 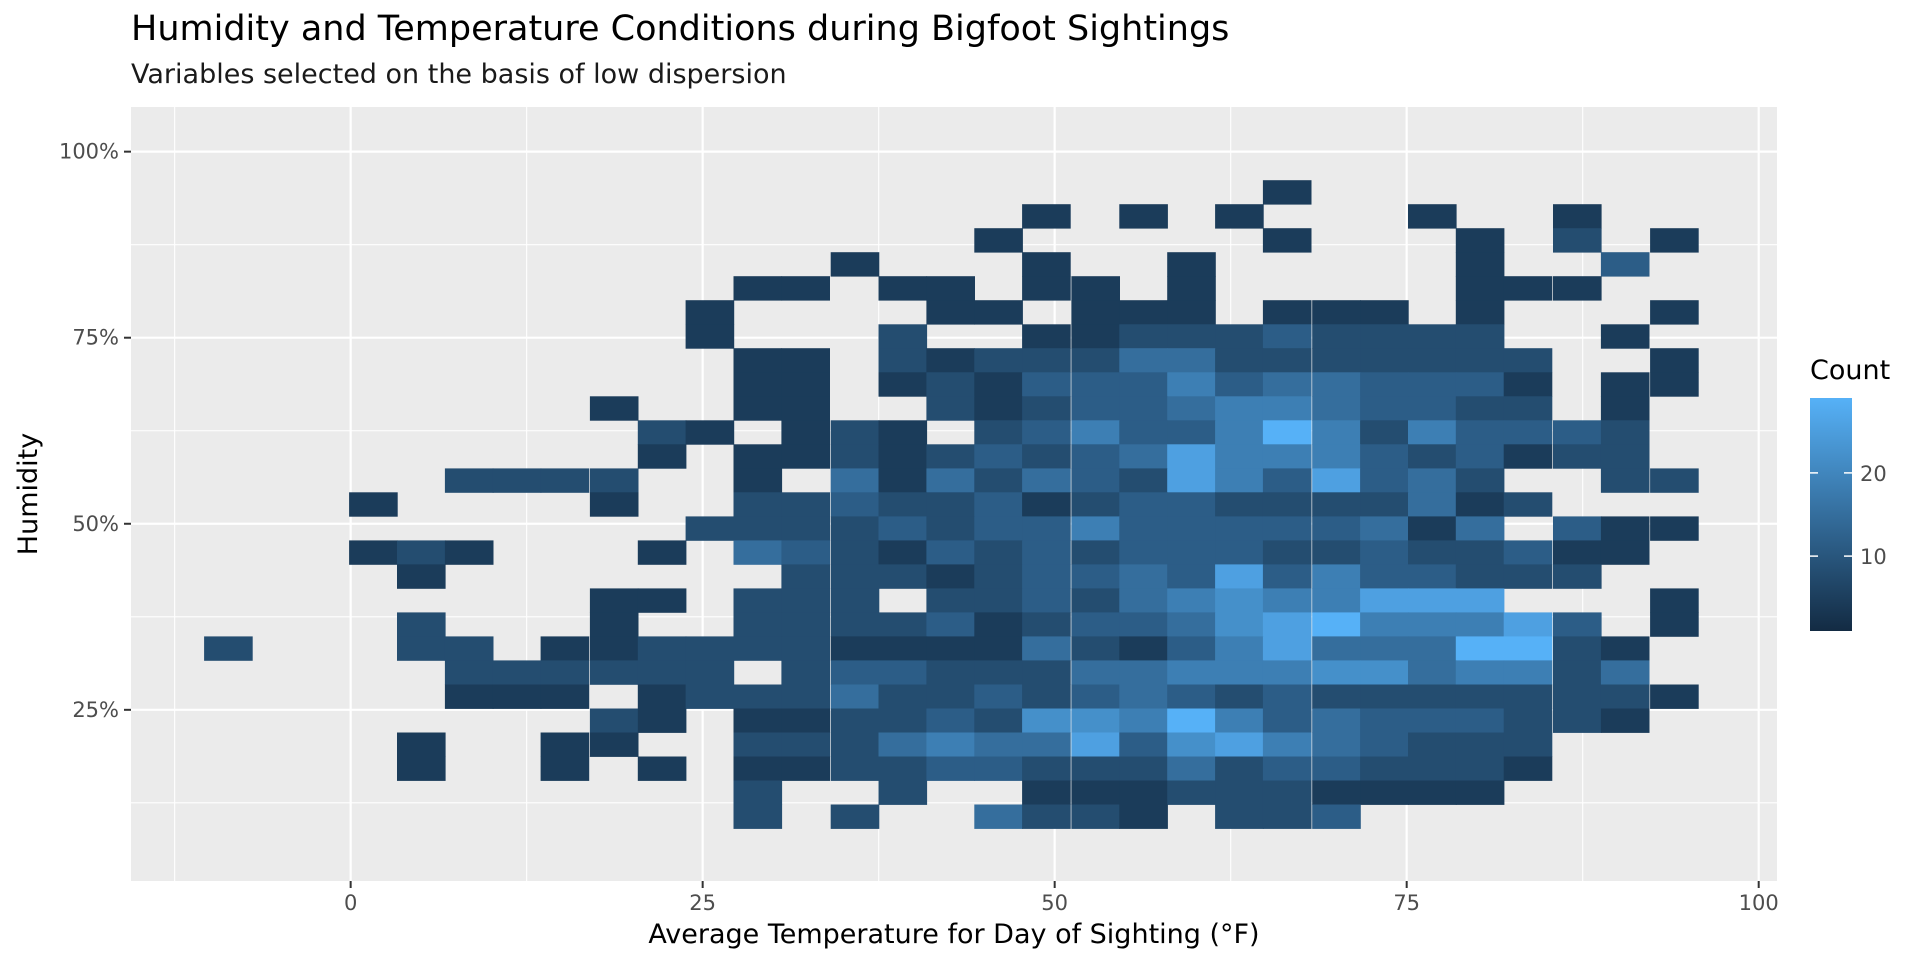 I want to click on x-tick-label: 50, so click(x=1054, y=903).